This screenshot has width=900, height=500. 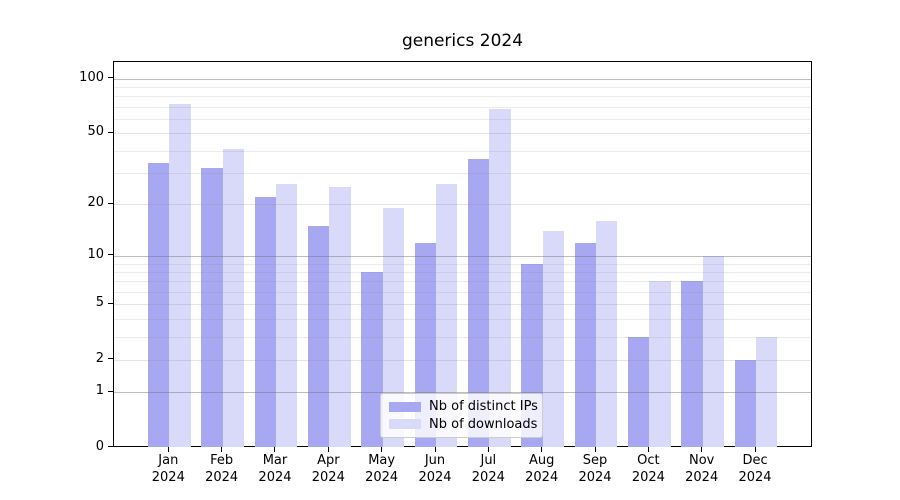 I want to click on x-tick-nov, so click(x=702, y=449).